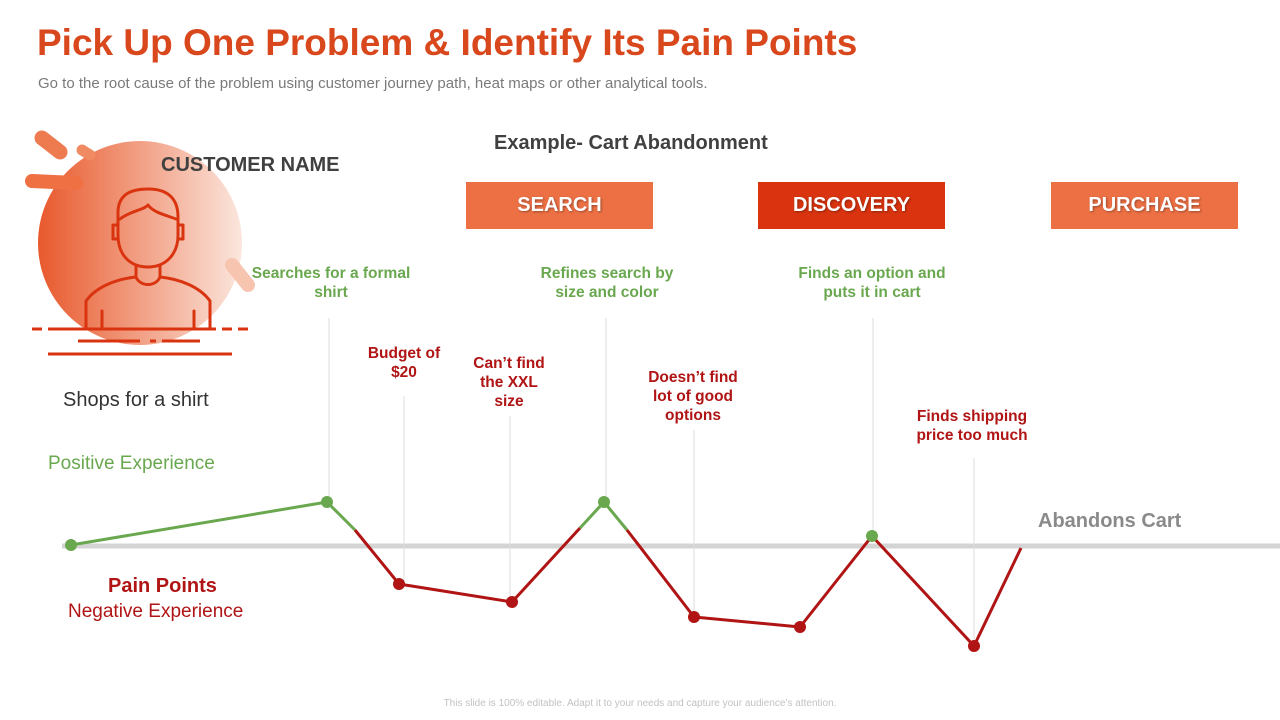  What do you see at coordinates (140, 243) in the screenshot?
I see `person-icon` at bounding box center [140, 243].